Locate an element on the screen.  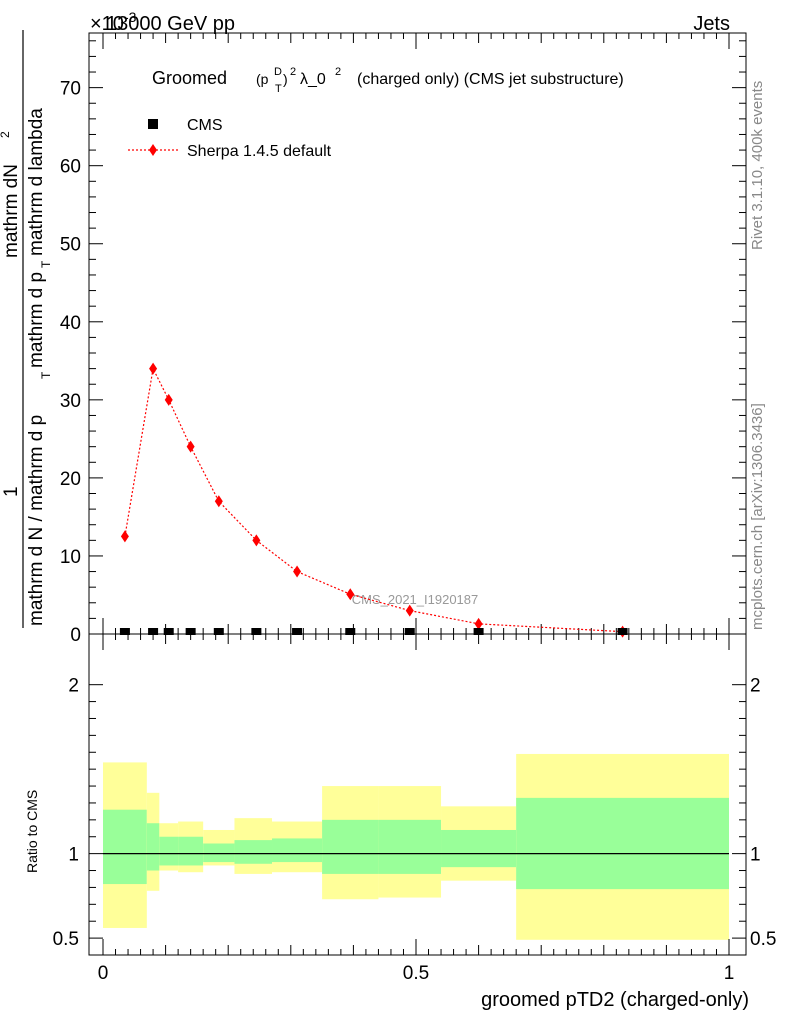
legend-sherpa-marker is located at coordinates (153, 150).